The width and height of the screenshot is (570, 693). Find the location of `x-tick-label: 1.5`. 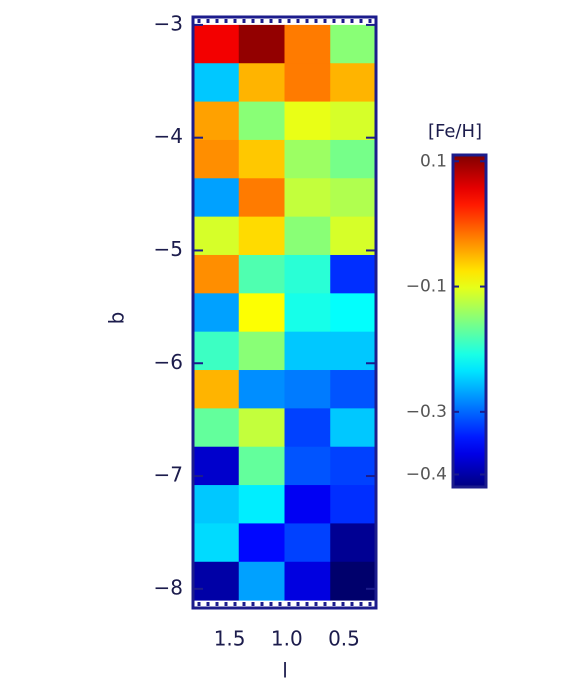

x-tick-label: 1.5 is located at coordinates (230, 639).